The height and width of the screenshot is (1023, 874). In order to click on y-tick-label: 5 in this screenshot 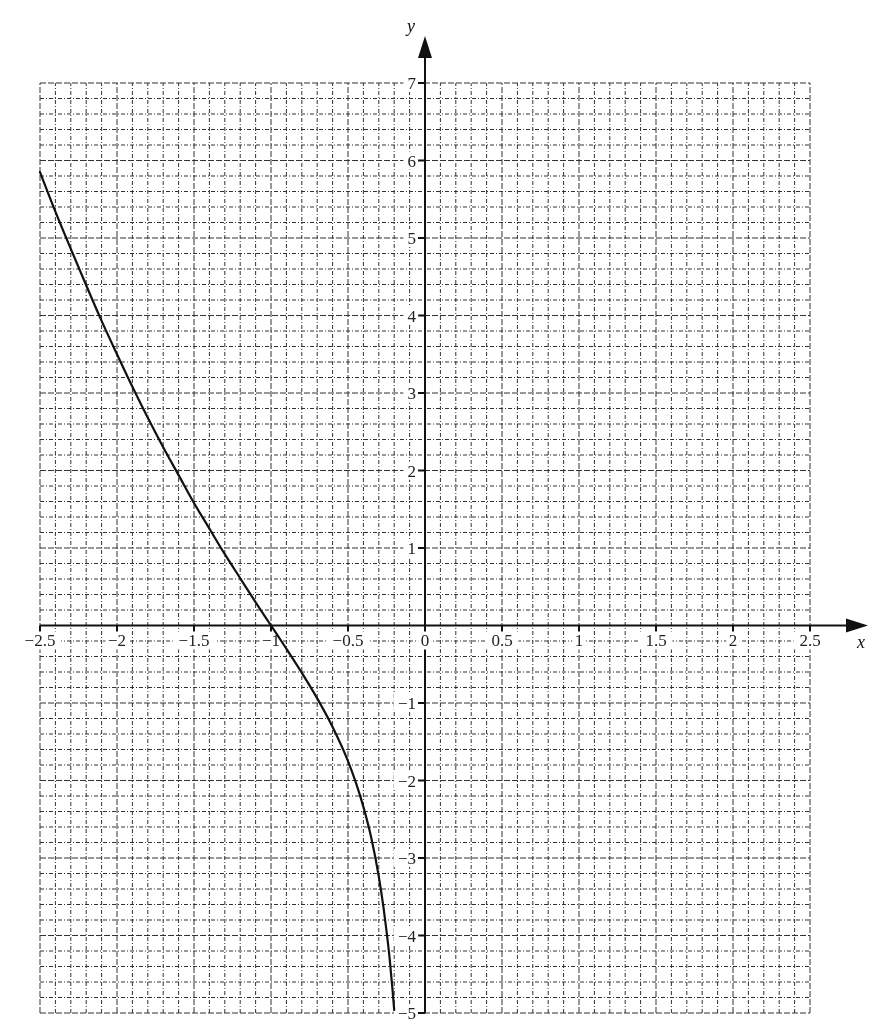, I will do `click(411, 238)`.